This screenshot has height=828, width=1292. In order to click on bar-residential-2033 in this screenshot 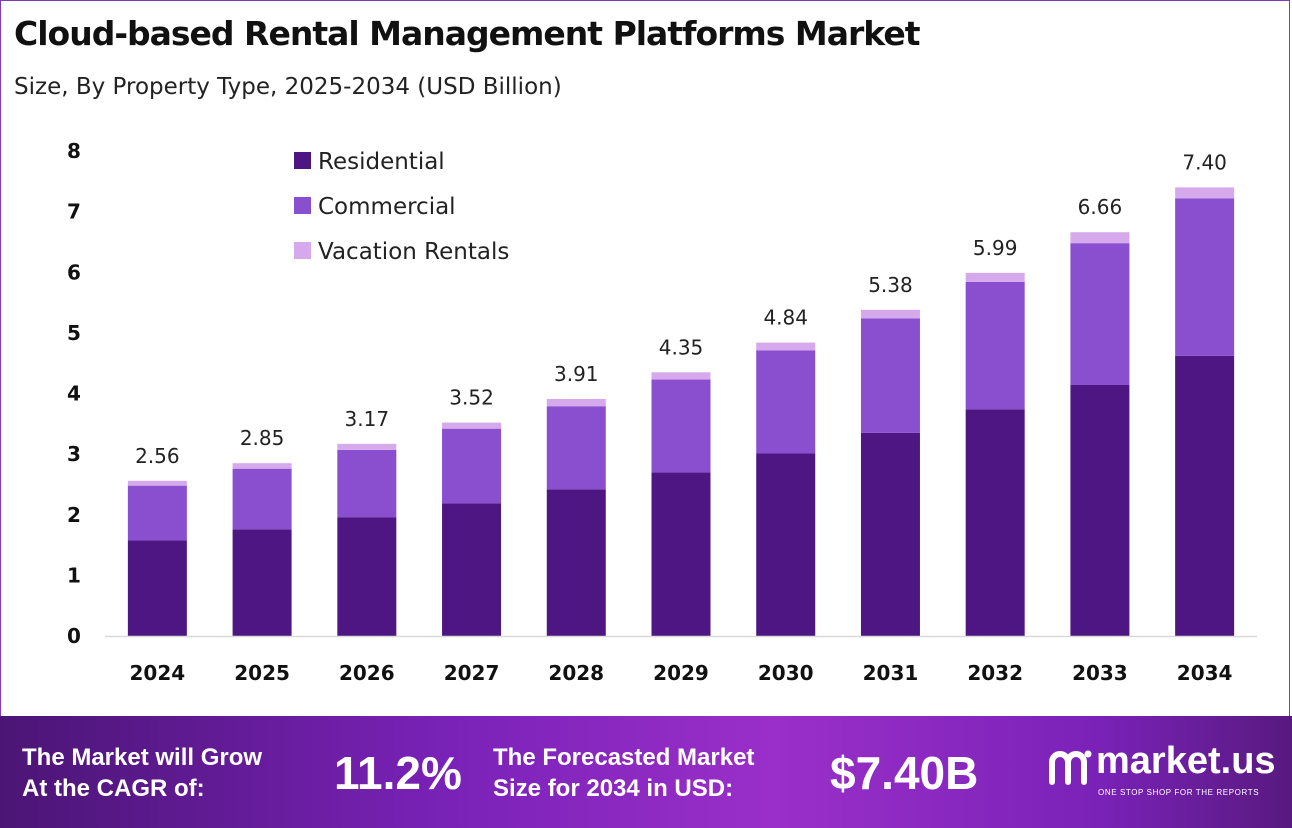, I will do `click(1100, 510)`.